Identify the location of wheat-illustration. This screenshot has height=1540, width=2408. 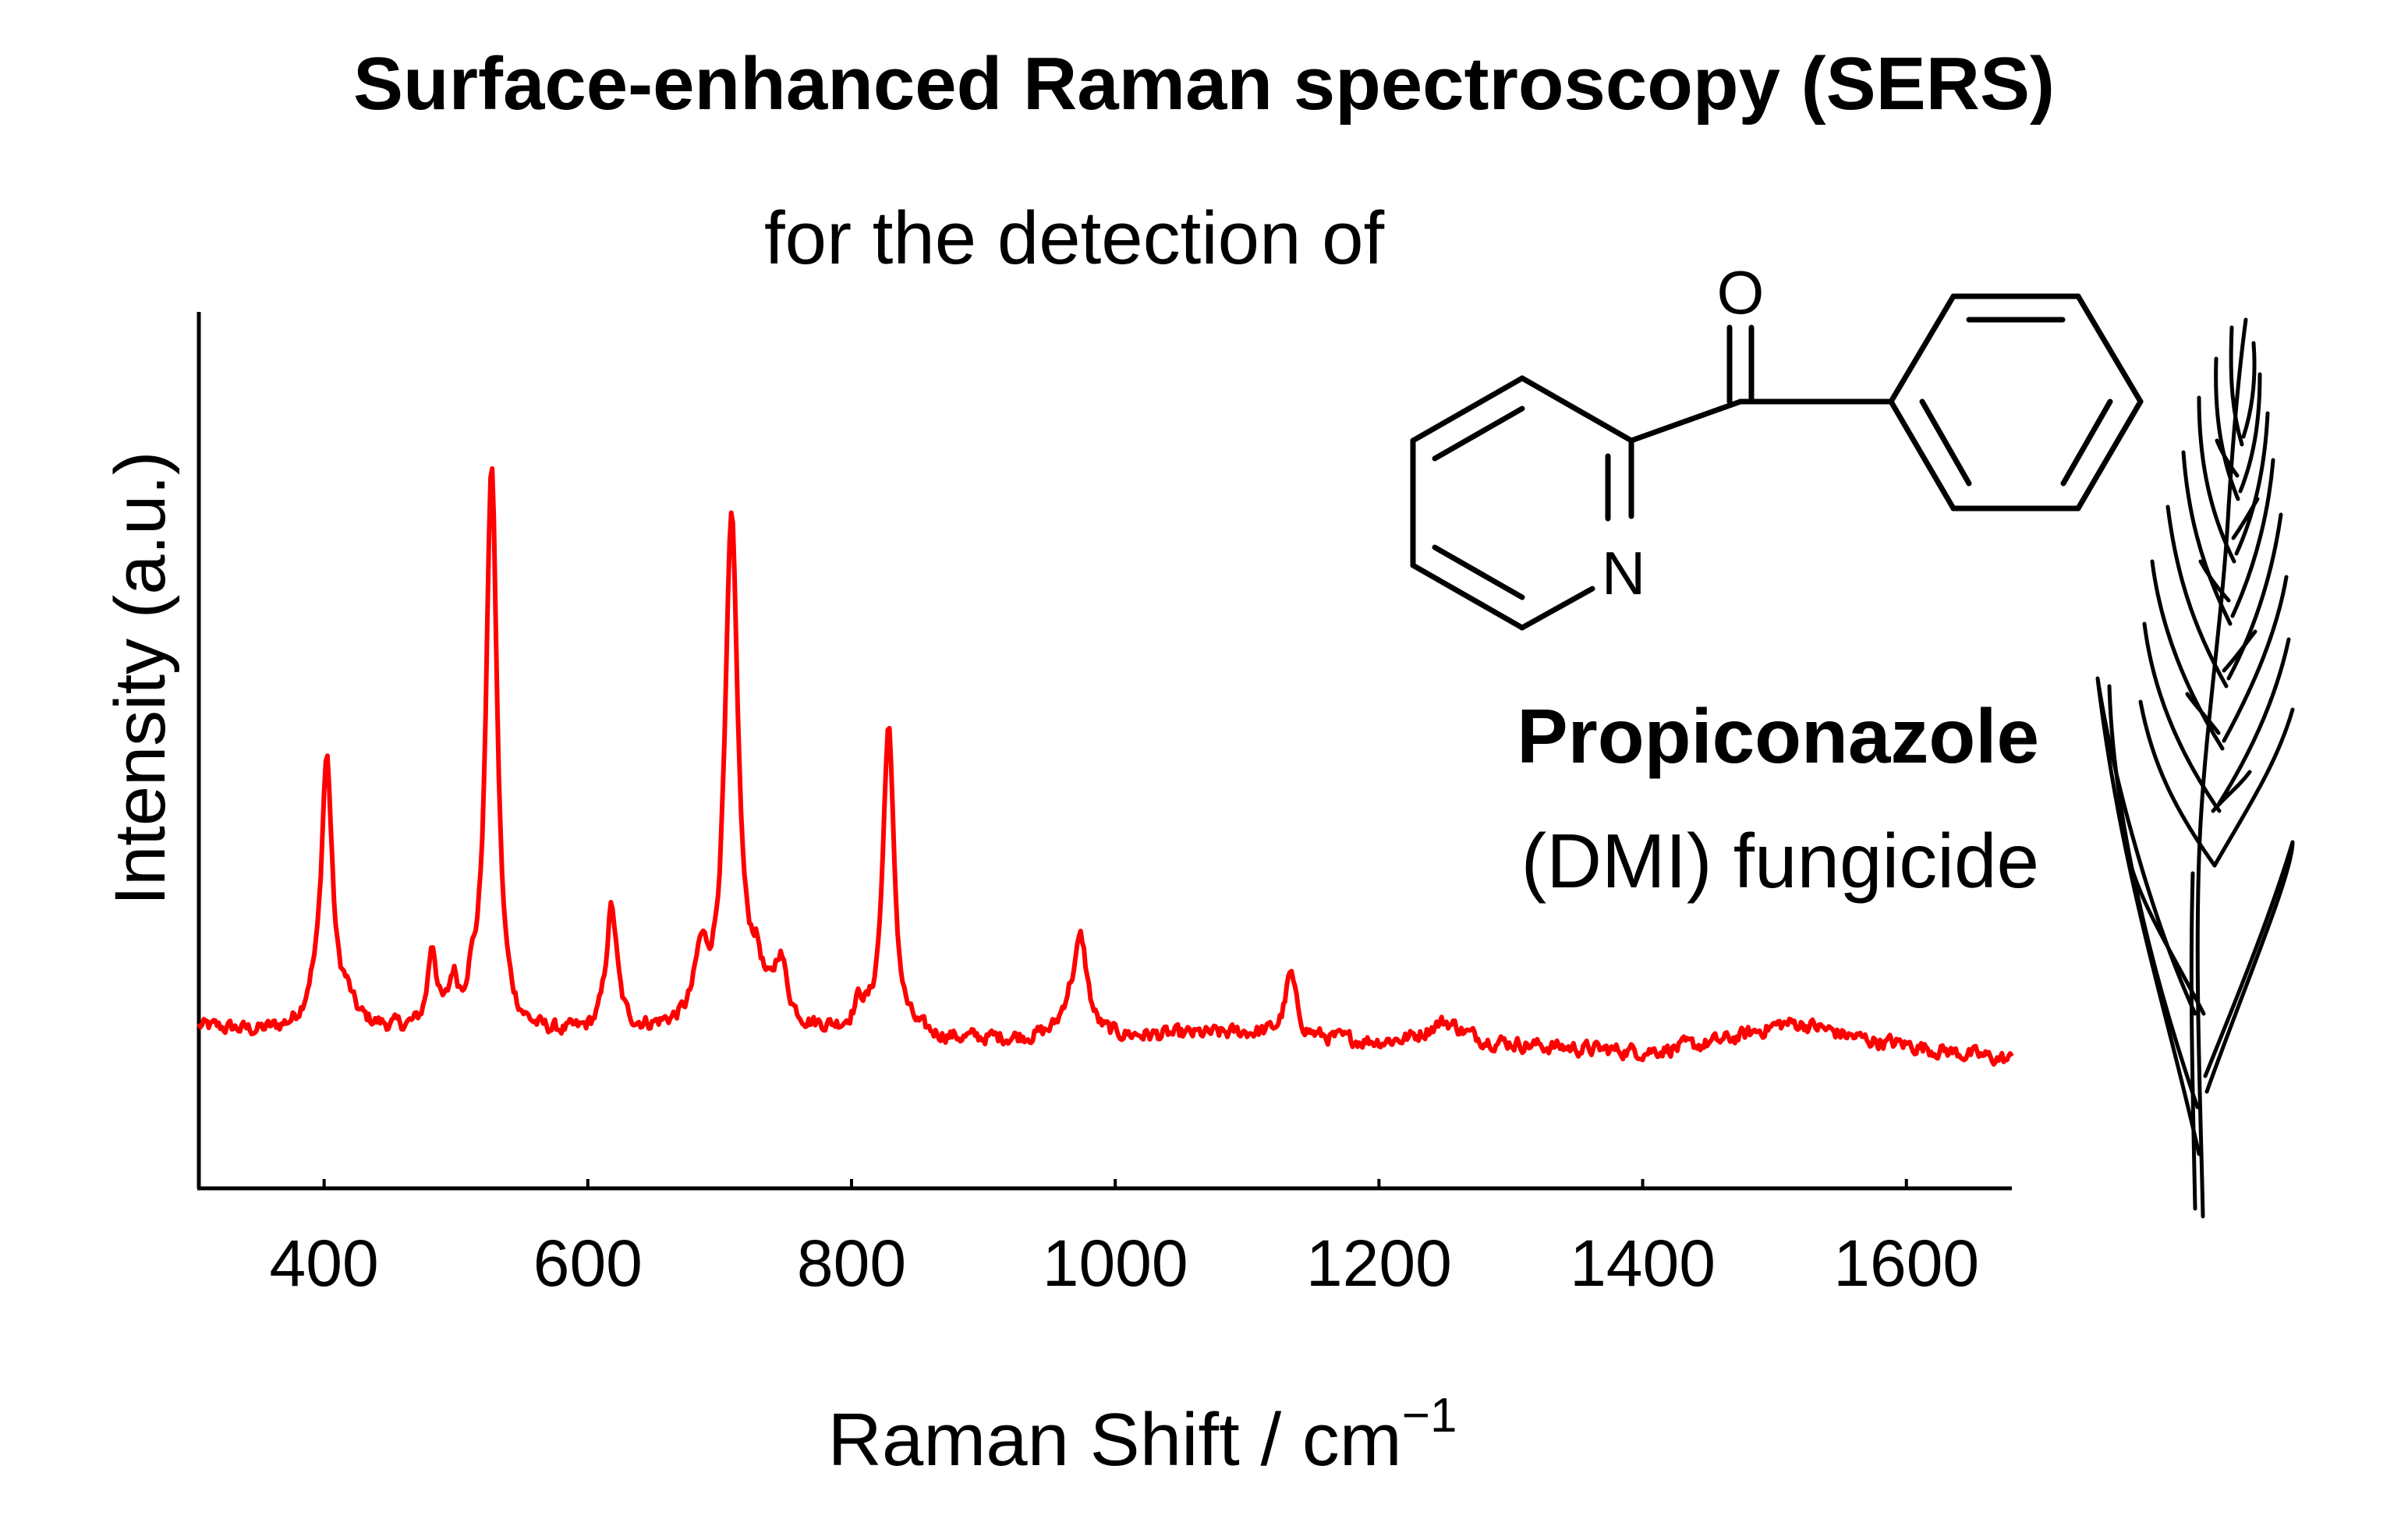
(2195, 768).